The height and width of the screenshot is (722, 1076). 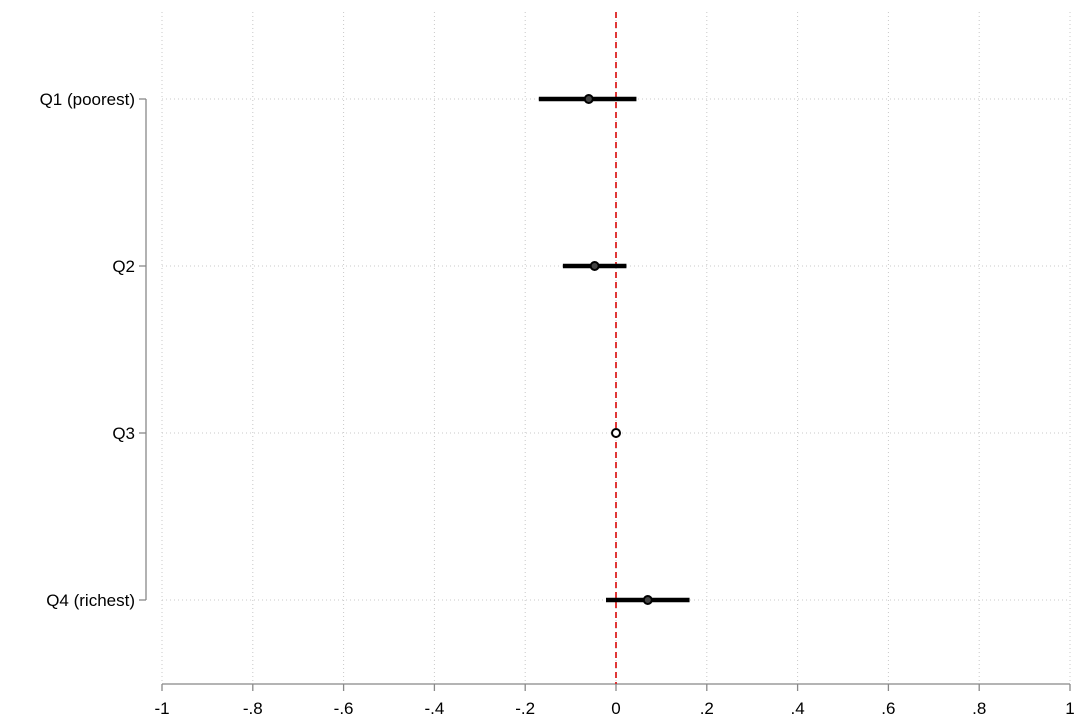 I want to click on x-axis-ticks, so click(x=616, y=687).